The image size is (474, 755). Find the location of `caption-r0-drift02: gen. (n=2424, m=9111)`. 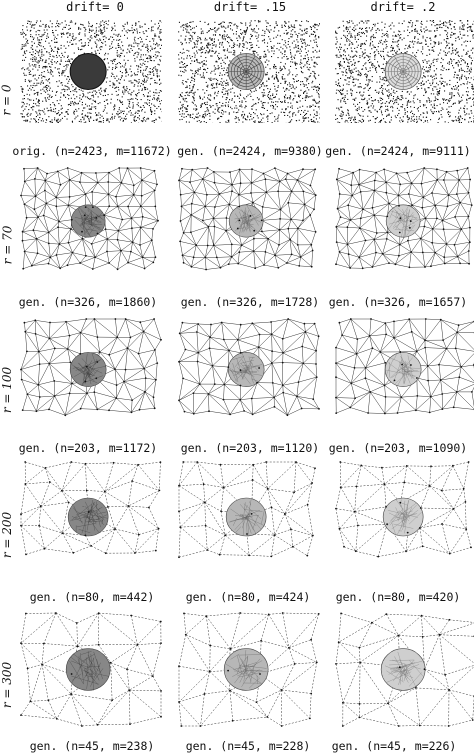

caption-r0-drift02: gen. (n=2424, m=9111) is located at coordinates (398, 151).